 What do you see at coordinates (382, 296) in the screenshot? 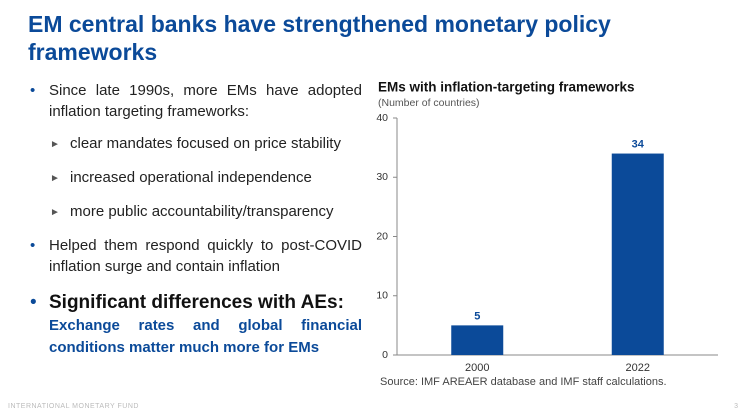
I see `y-tick-label: 10` at bounding box center [382, 296].